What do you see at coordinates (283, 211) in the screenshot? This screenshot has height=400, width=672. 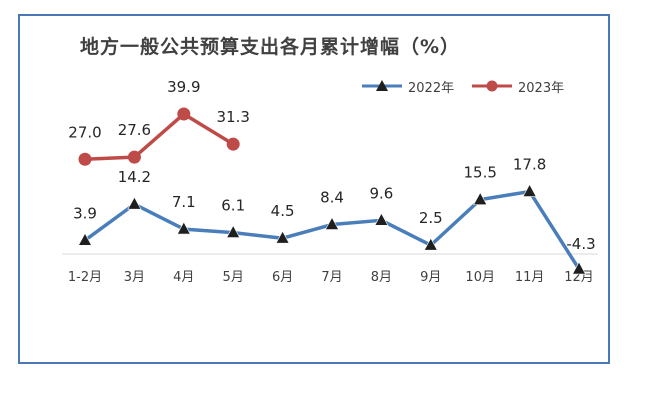 I see `data-label: 4.5` at bounding box center [283, 211].